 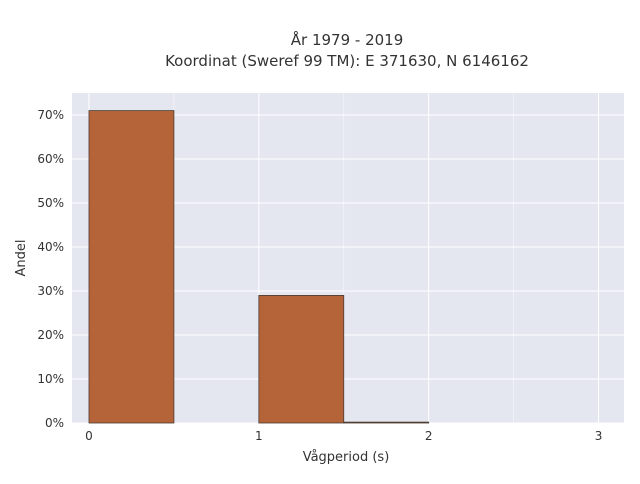 What do you see at coordinates (347, 39) in the screenshot?
I see `chart-title-line1: År 1979 - 2019` at bounding box center [347, 39].